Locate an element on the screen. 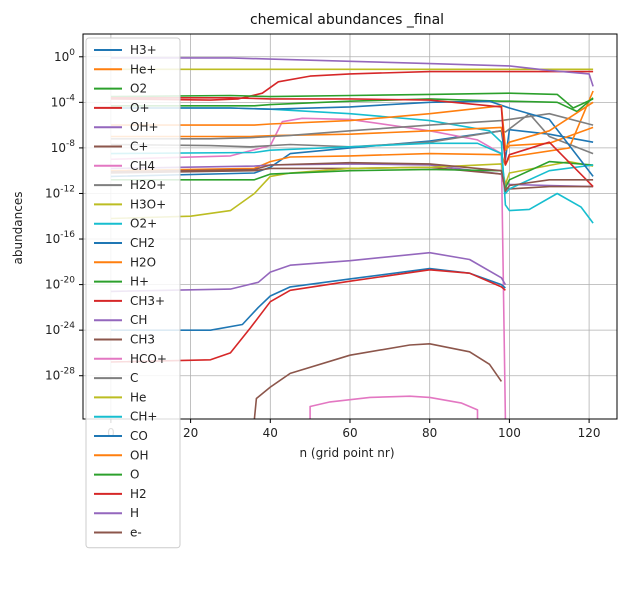 The image size is (630, 598). legend-entry: CH4 is located at coordinates (142, 166).